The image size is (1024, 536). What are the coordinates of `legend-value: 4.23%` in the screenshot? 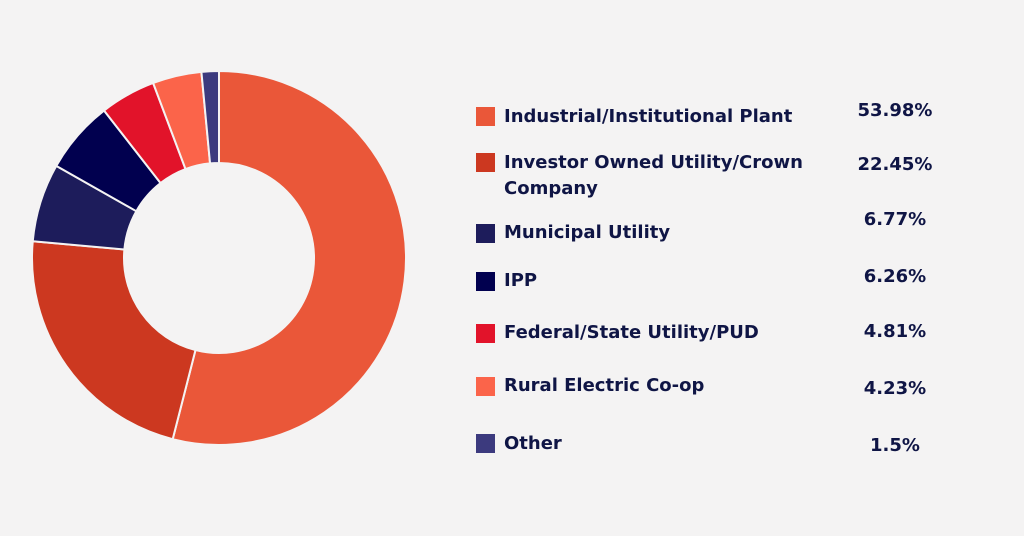 It's located at (895, 388).